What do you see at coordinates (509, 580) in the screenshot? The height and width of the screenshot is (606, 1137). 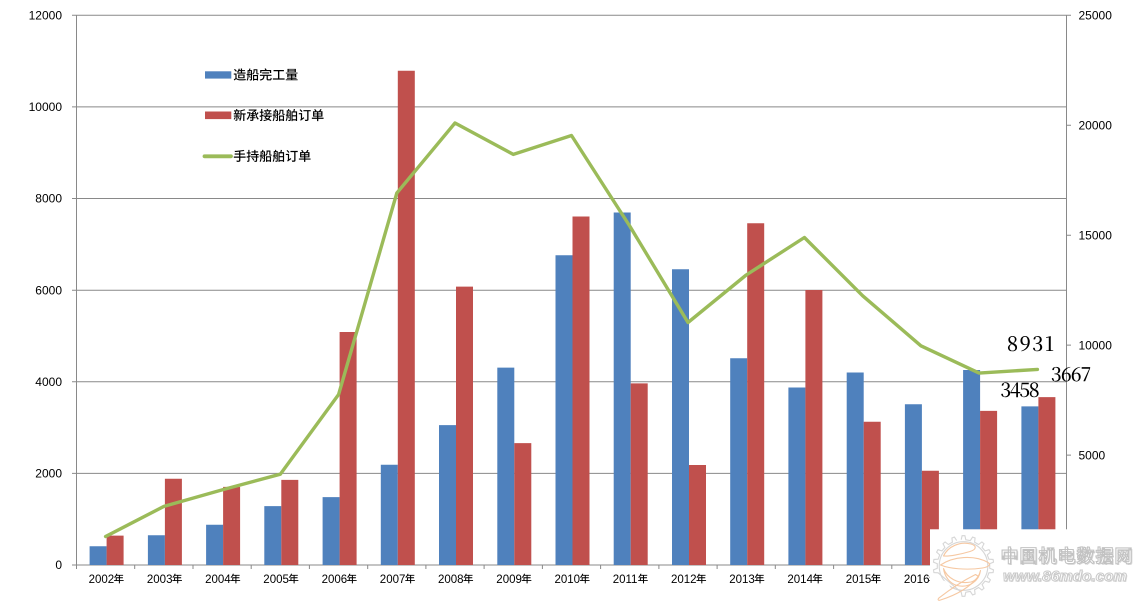 I see `svg-text: 2009` at bounding box center [509, 580].